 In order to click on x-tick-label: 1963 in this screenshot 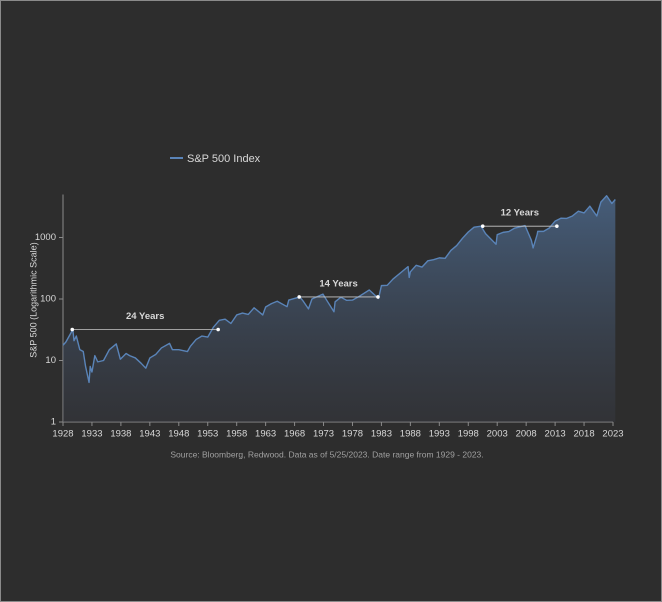, I will do `click(265, 434)`.